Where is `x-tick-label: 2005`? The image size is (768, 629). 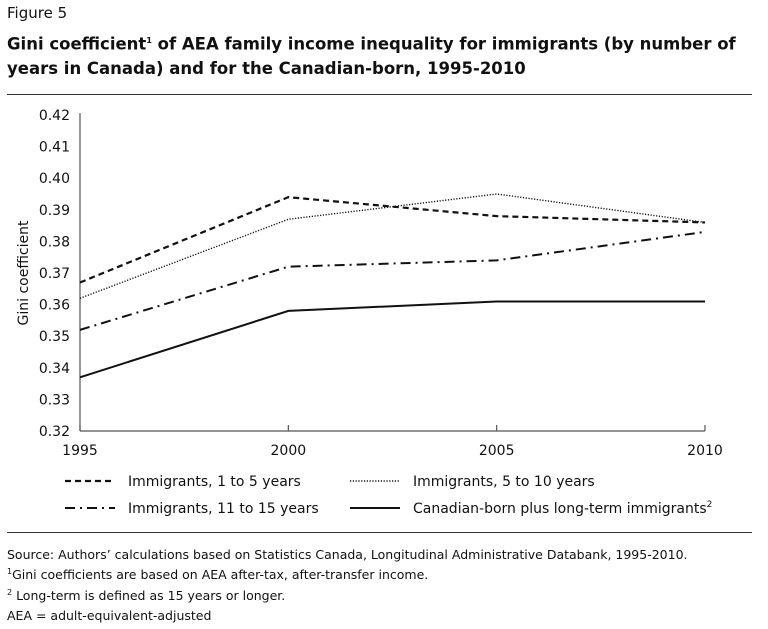 x-tick-label: 2005 is located at coordinates (497, 451).